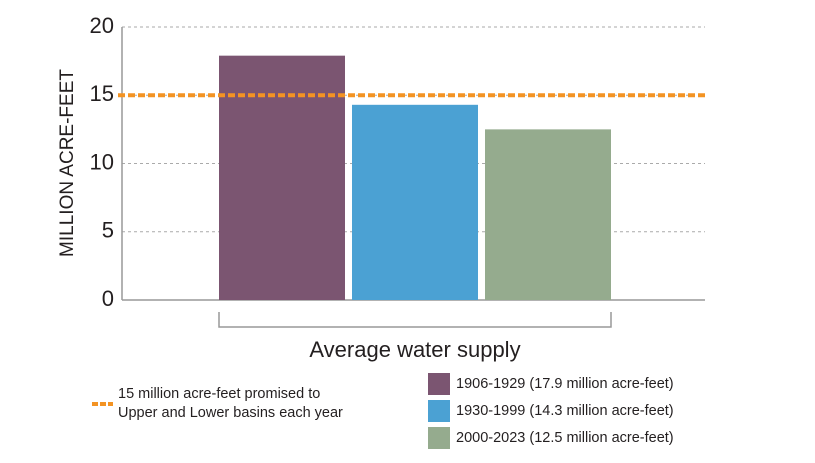  Describe the element at coordinates (108, 298) in the screenshot. I see `y-tick-label: 0` at that location.